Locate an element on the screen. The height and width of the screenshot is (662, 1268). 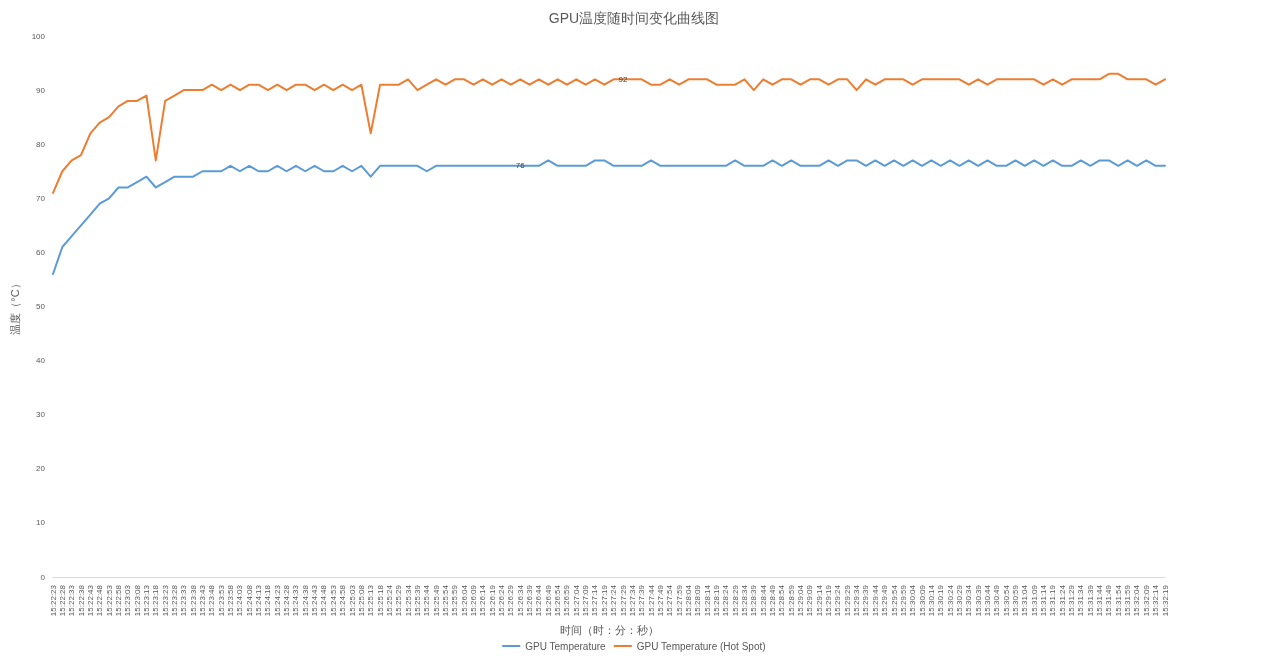
x-tick-label: 15:27:09 is located at coordinates (586, 600).